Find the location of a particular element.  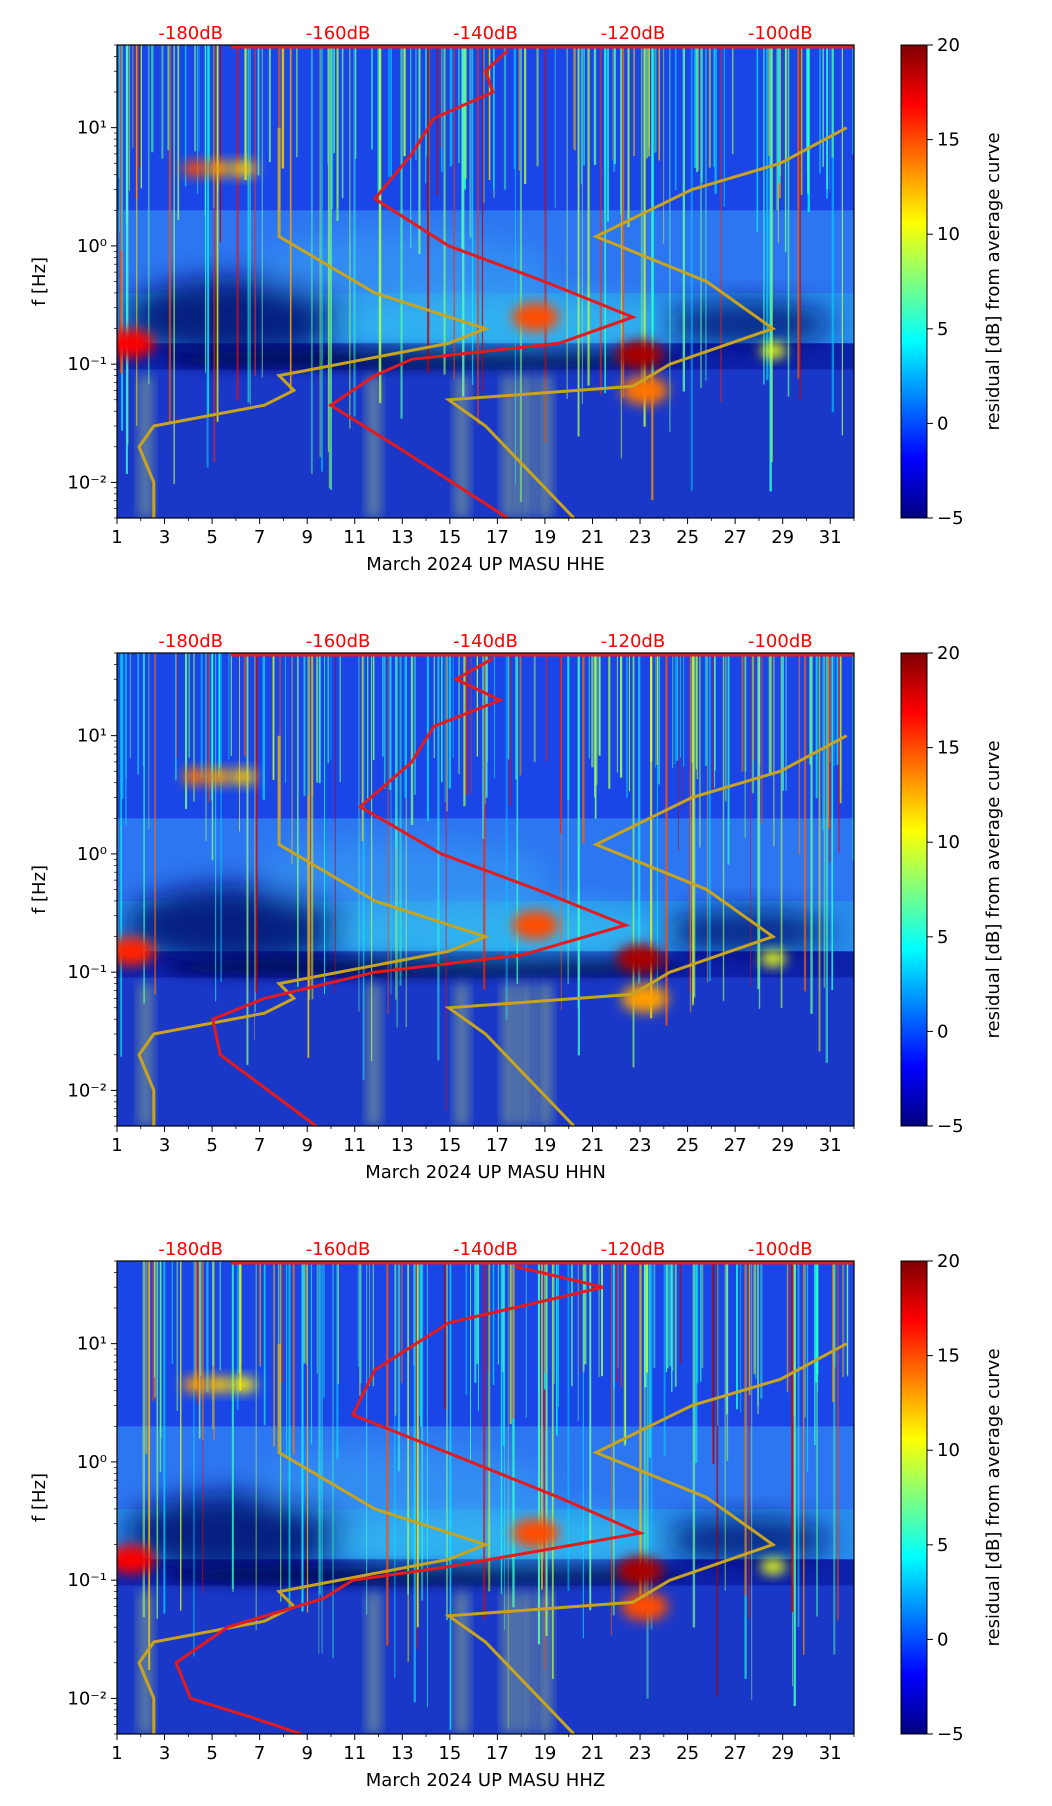

frequency-band is located at coordinates (485, 1344).